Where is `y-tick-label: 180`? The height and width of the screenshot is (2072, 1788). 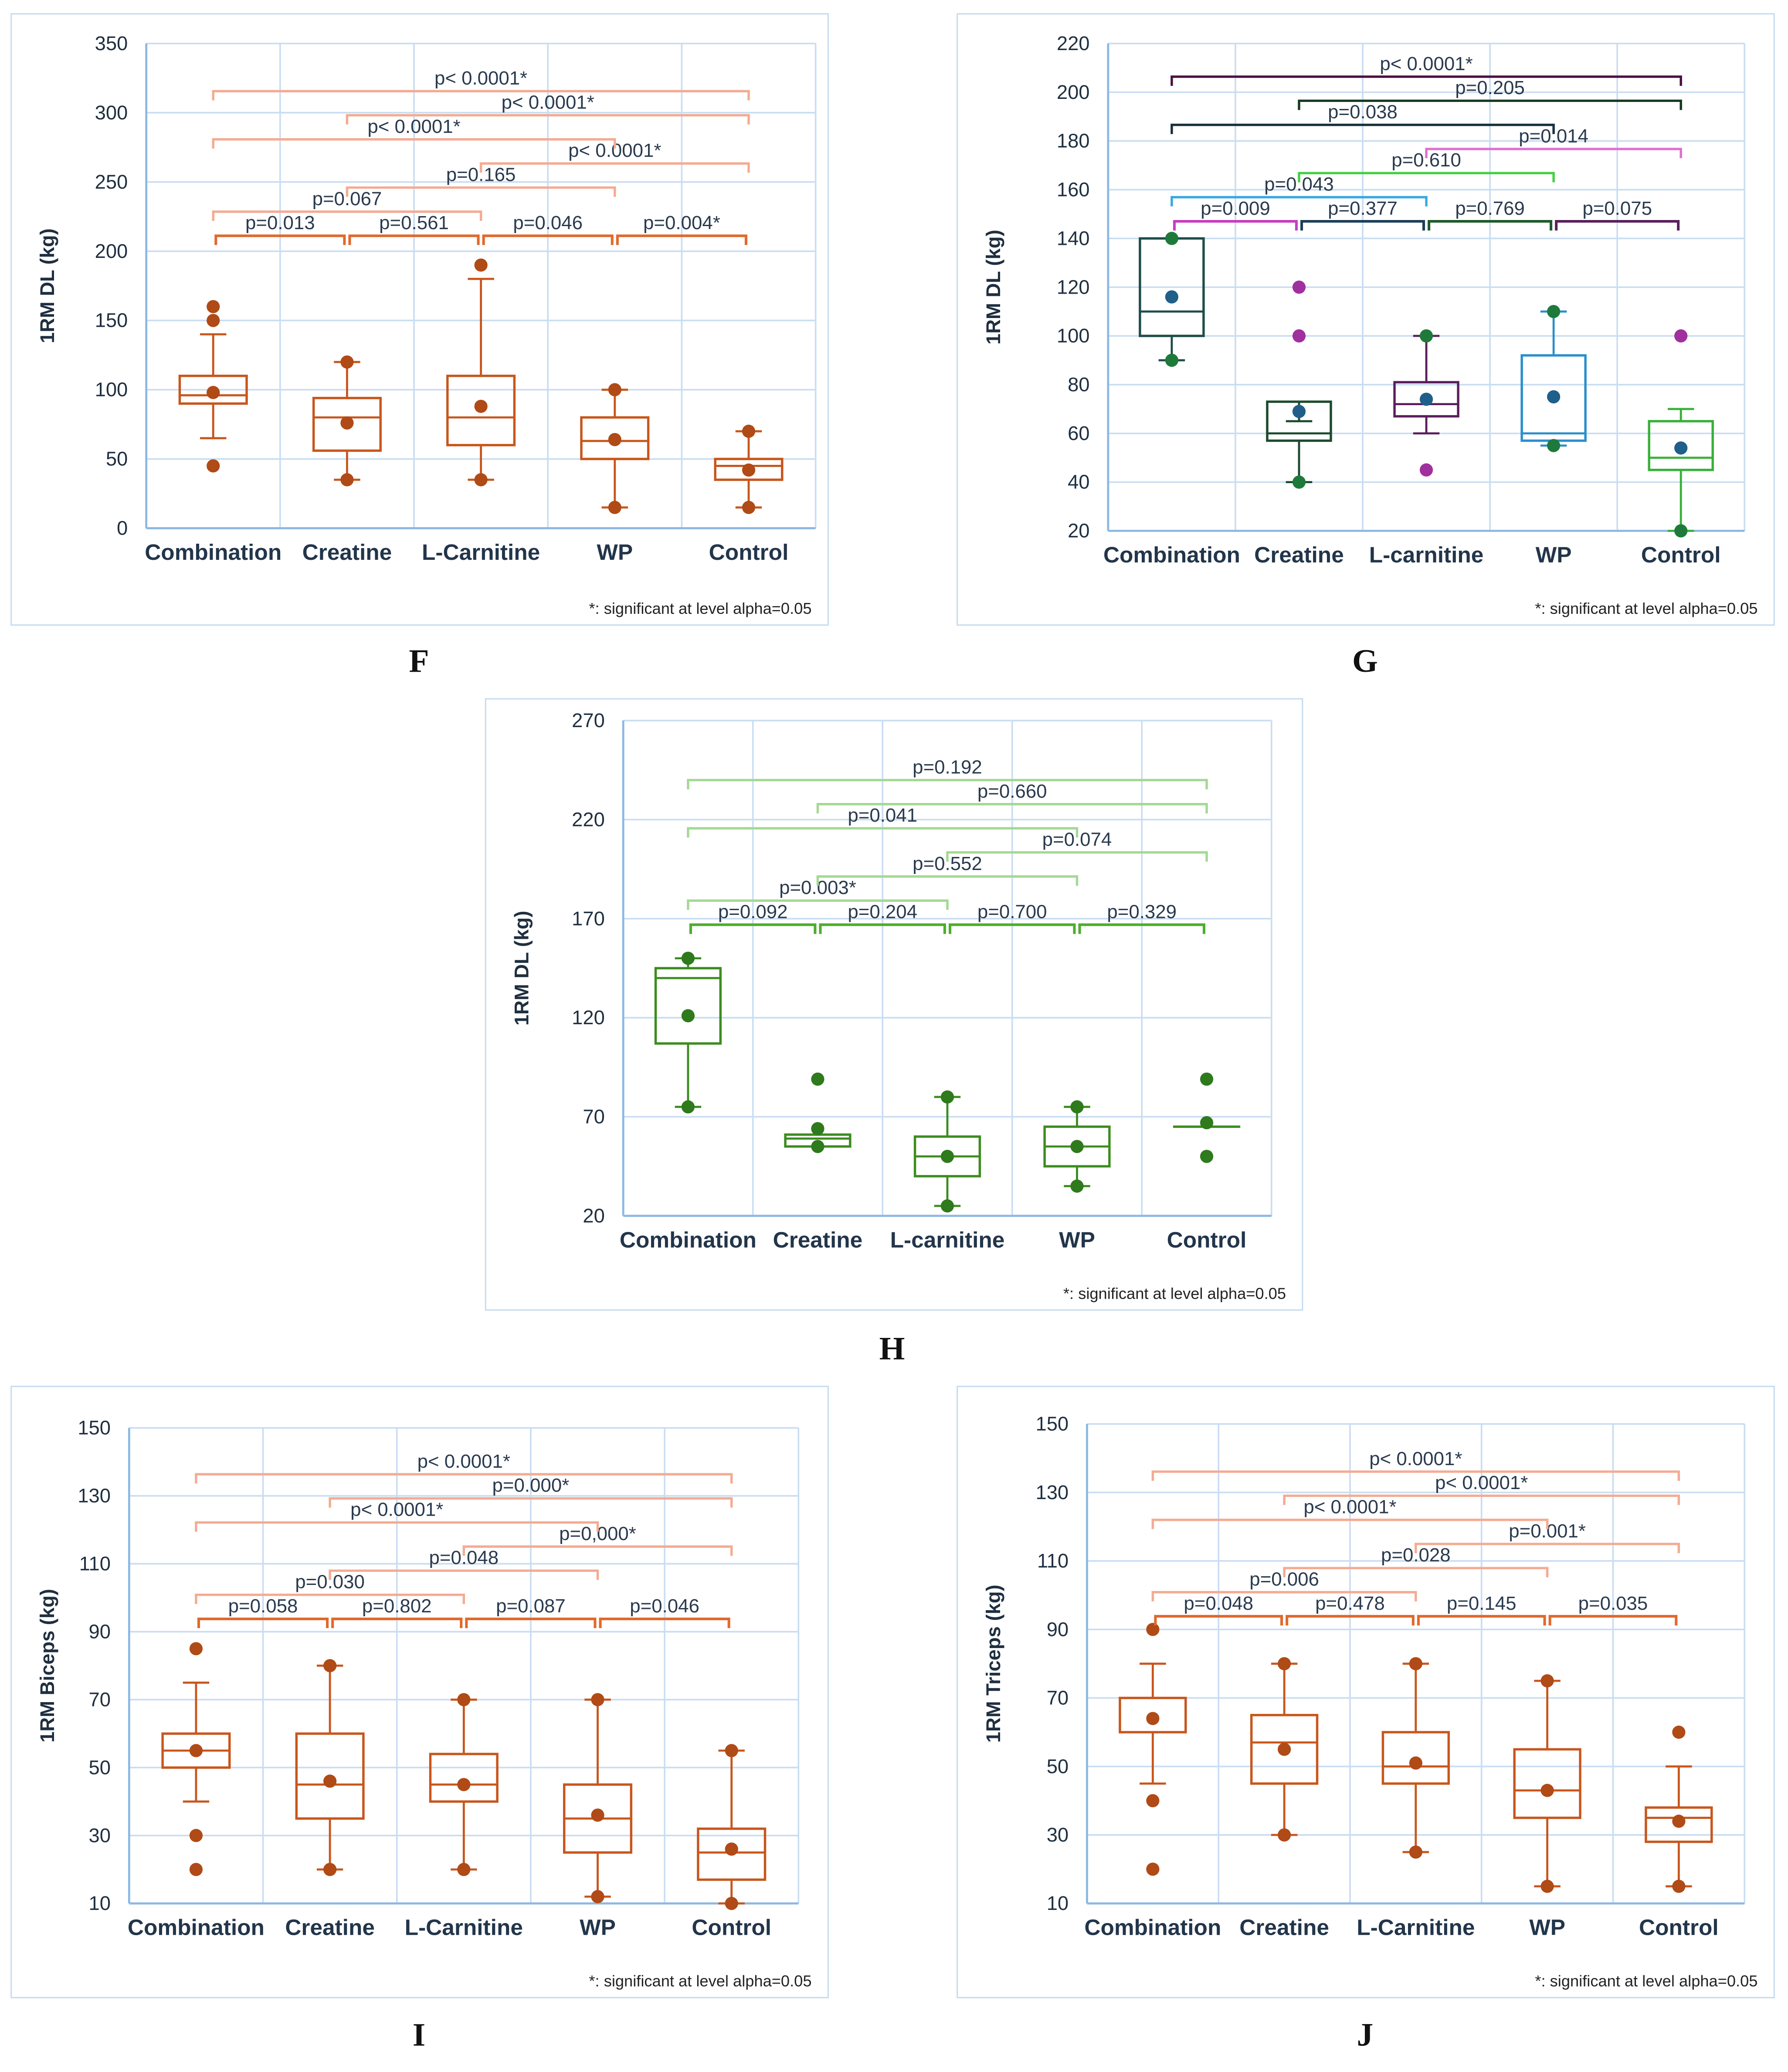 y-tick-label: 180 is located at coordinates (1073, 141).